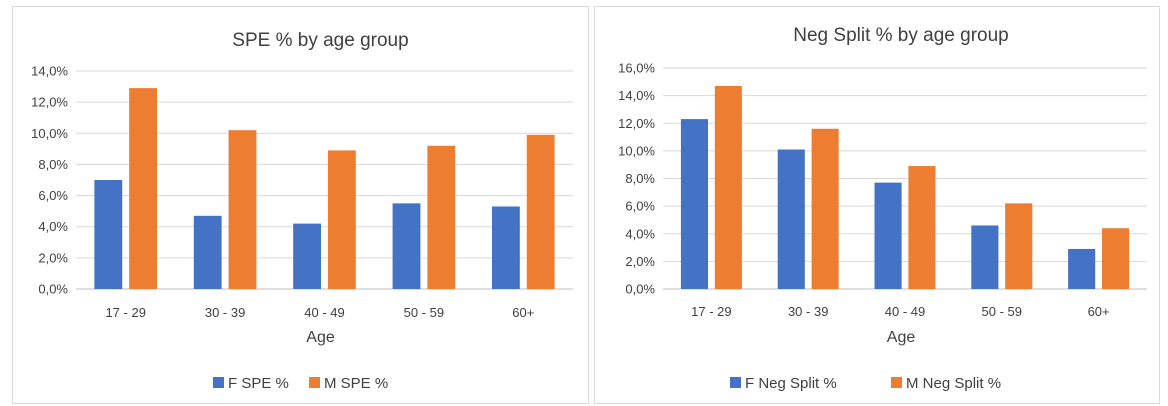  What do you see at coordinates (640, 261) in the screenshot?
I see `neg-split-y-tick-label: 2,0%` at bounding box center [640, 261].